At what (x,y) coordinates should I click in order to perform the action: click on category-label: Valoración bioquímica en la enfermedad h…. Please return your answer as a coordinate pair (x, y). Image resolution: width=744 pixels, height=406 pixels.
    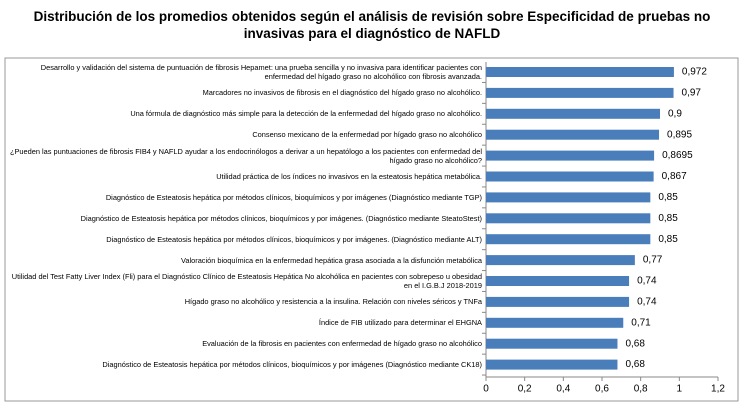
    Looking at the image, I should click on (331, 260).